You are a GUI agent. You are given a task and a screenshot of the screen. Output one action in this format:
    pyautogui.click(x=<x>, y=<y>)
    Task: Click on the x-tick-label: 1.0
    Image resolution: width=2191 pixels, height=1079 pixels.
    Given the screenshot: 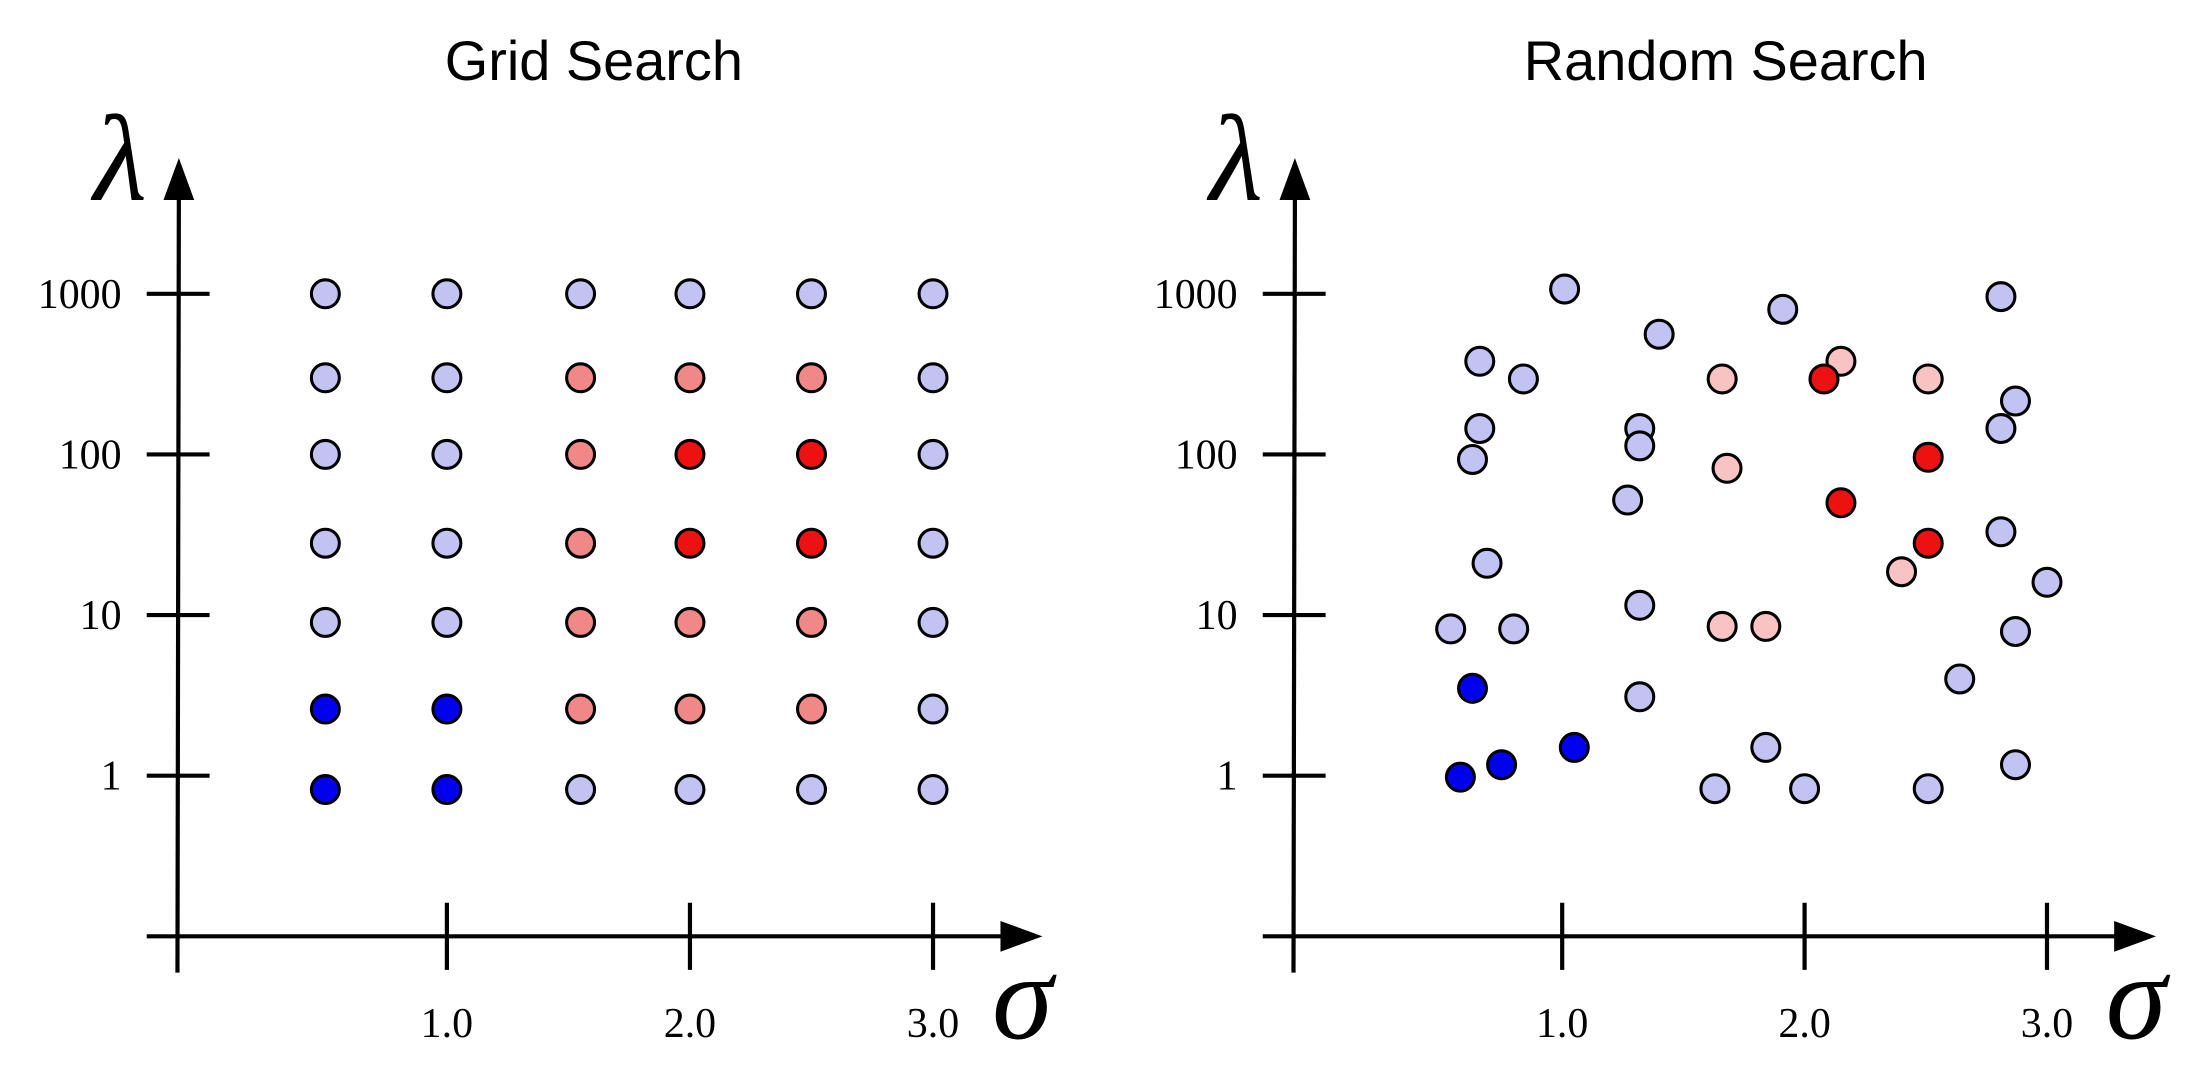 What is the action you would take?
    pyautogui.click(x=447, y=1024)
    